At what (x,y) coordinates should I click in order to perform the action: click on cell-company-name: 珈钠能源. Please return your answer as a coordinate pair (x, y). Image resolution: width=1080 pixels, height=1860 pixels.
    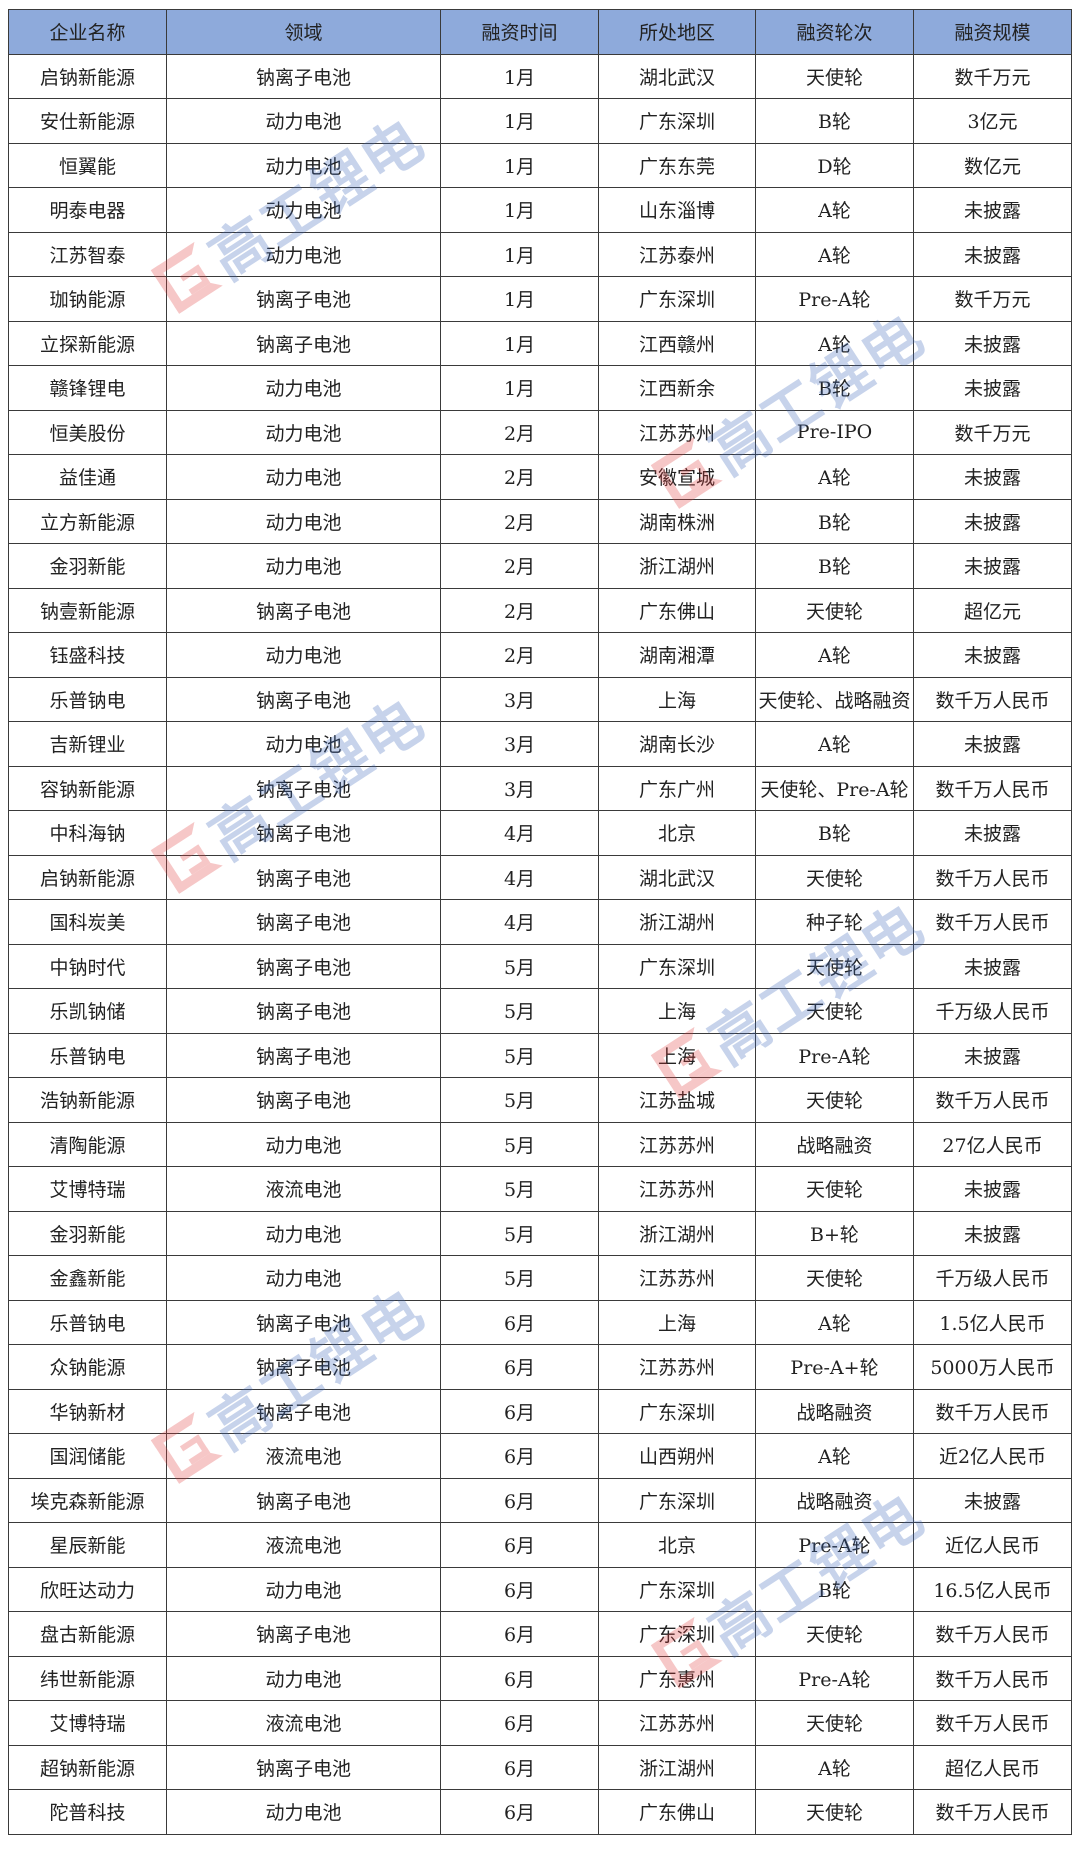
    Looking at the image, I should click on (87, 299).